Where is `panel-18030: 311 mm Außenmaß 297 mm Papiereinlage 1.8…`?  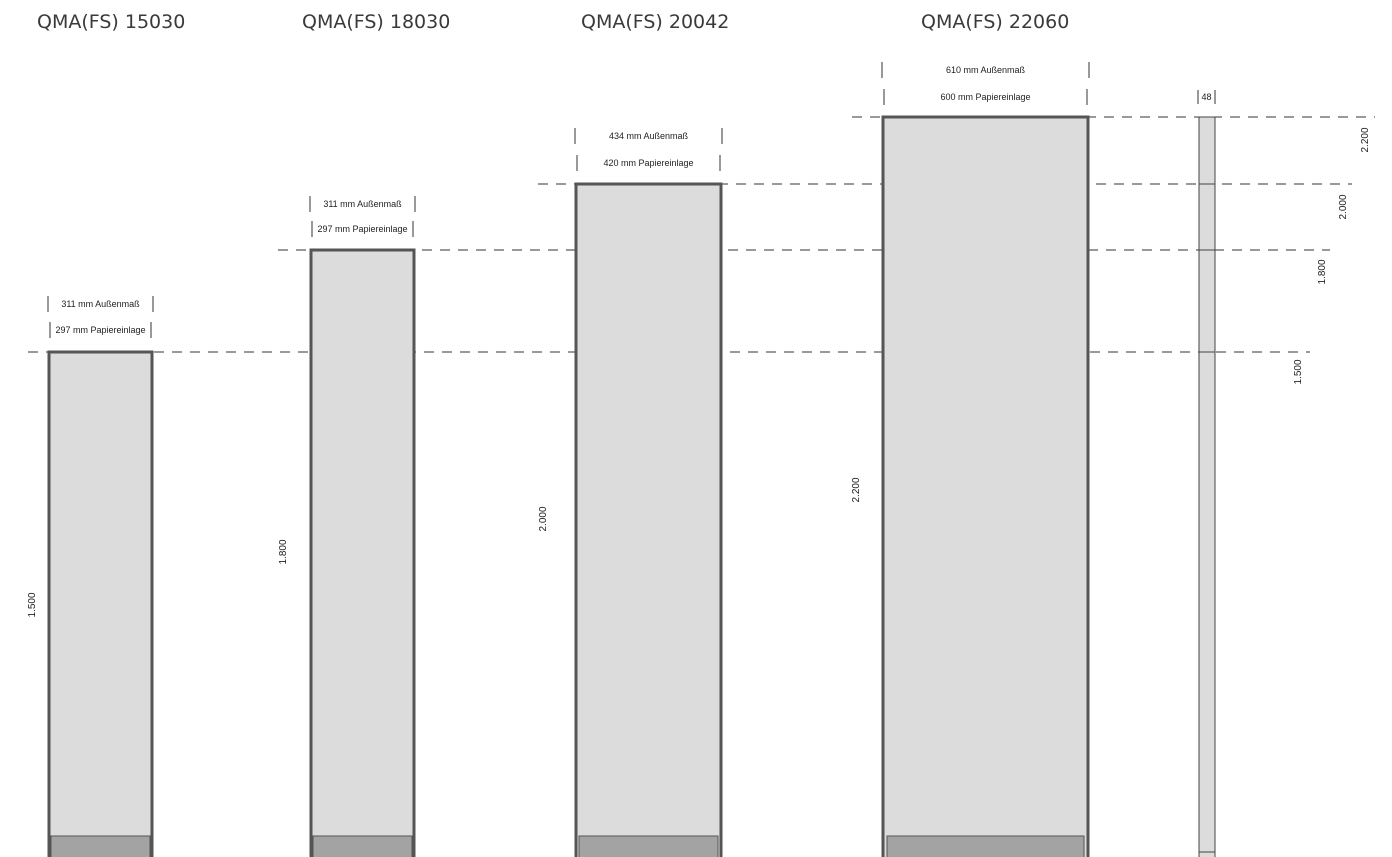
panel-18030: 311 mm Außenmaß 297 mm Papiereinlage 1.8… is located at coordinates (347, 526).